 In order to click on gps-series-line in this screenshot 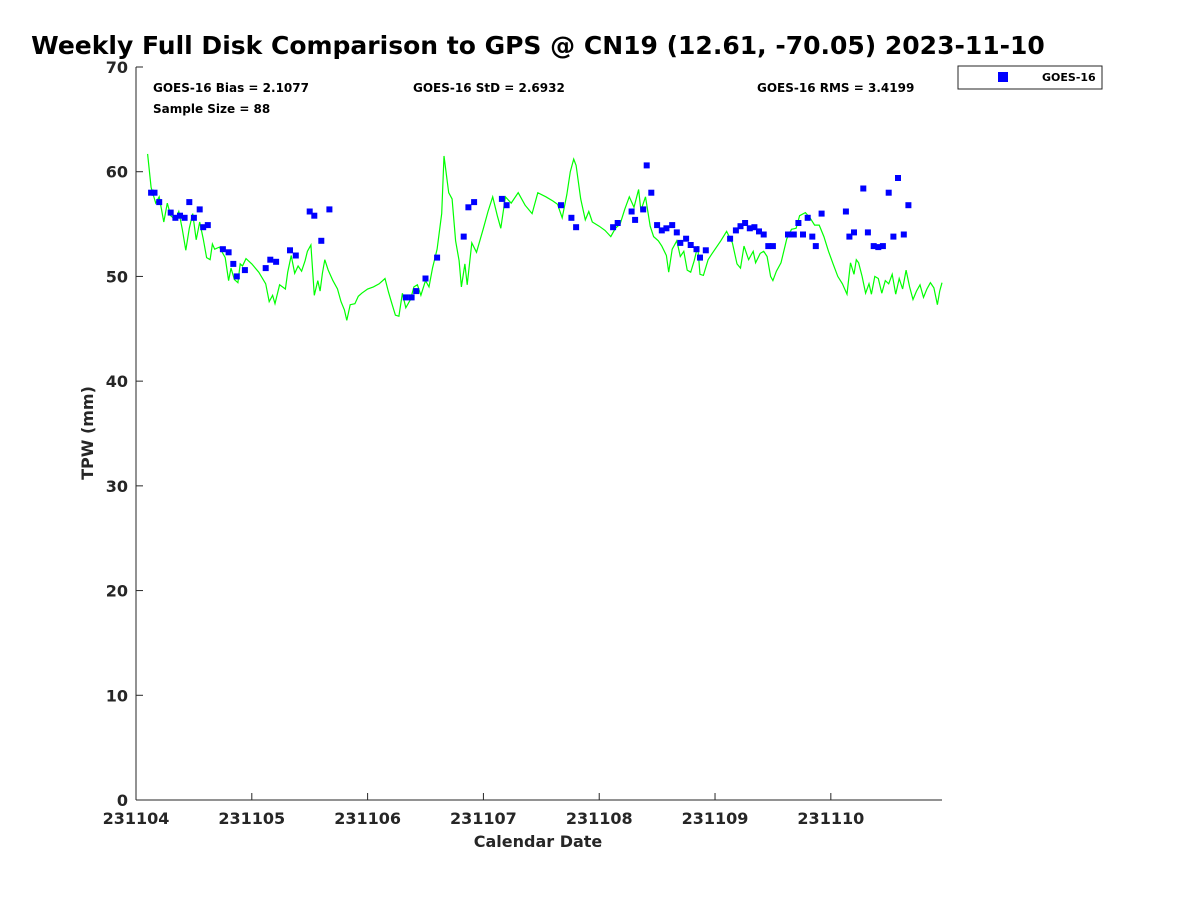, I will do `click(545, 237)`.